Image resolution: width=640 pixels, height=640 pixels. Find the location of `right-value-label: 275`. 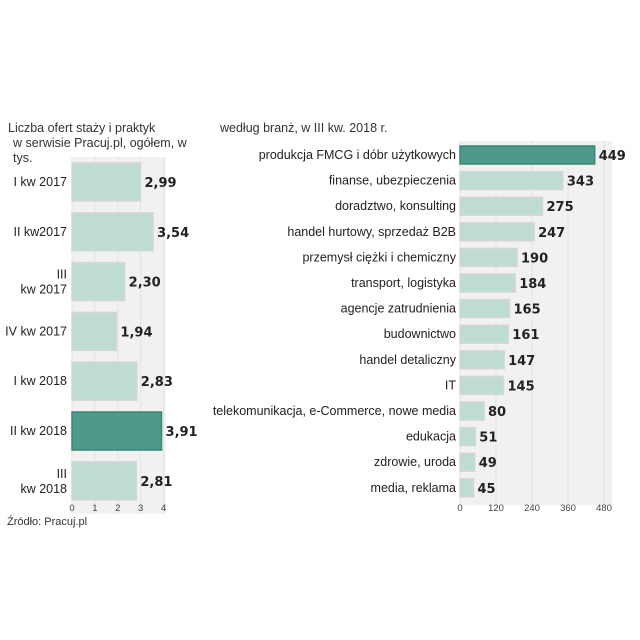

right-value-label: 275 is located at coordinates (560, 207).